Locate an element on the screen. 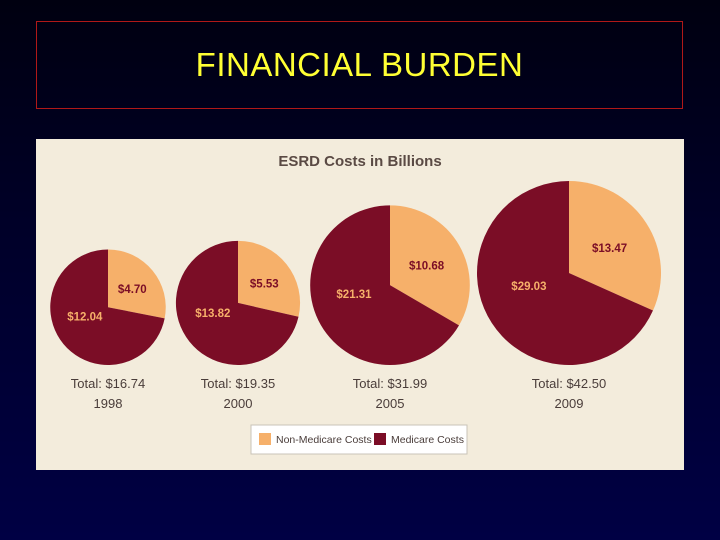 This screenshot has width=720, height=540. year-label-2000: 2000 is located at coordinates (238, 403).